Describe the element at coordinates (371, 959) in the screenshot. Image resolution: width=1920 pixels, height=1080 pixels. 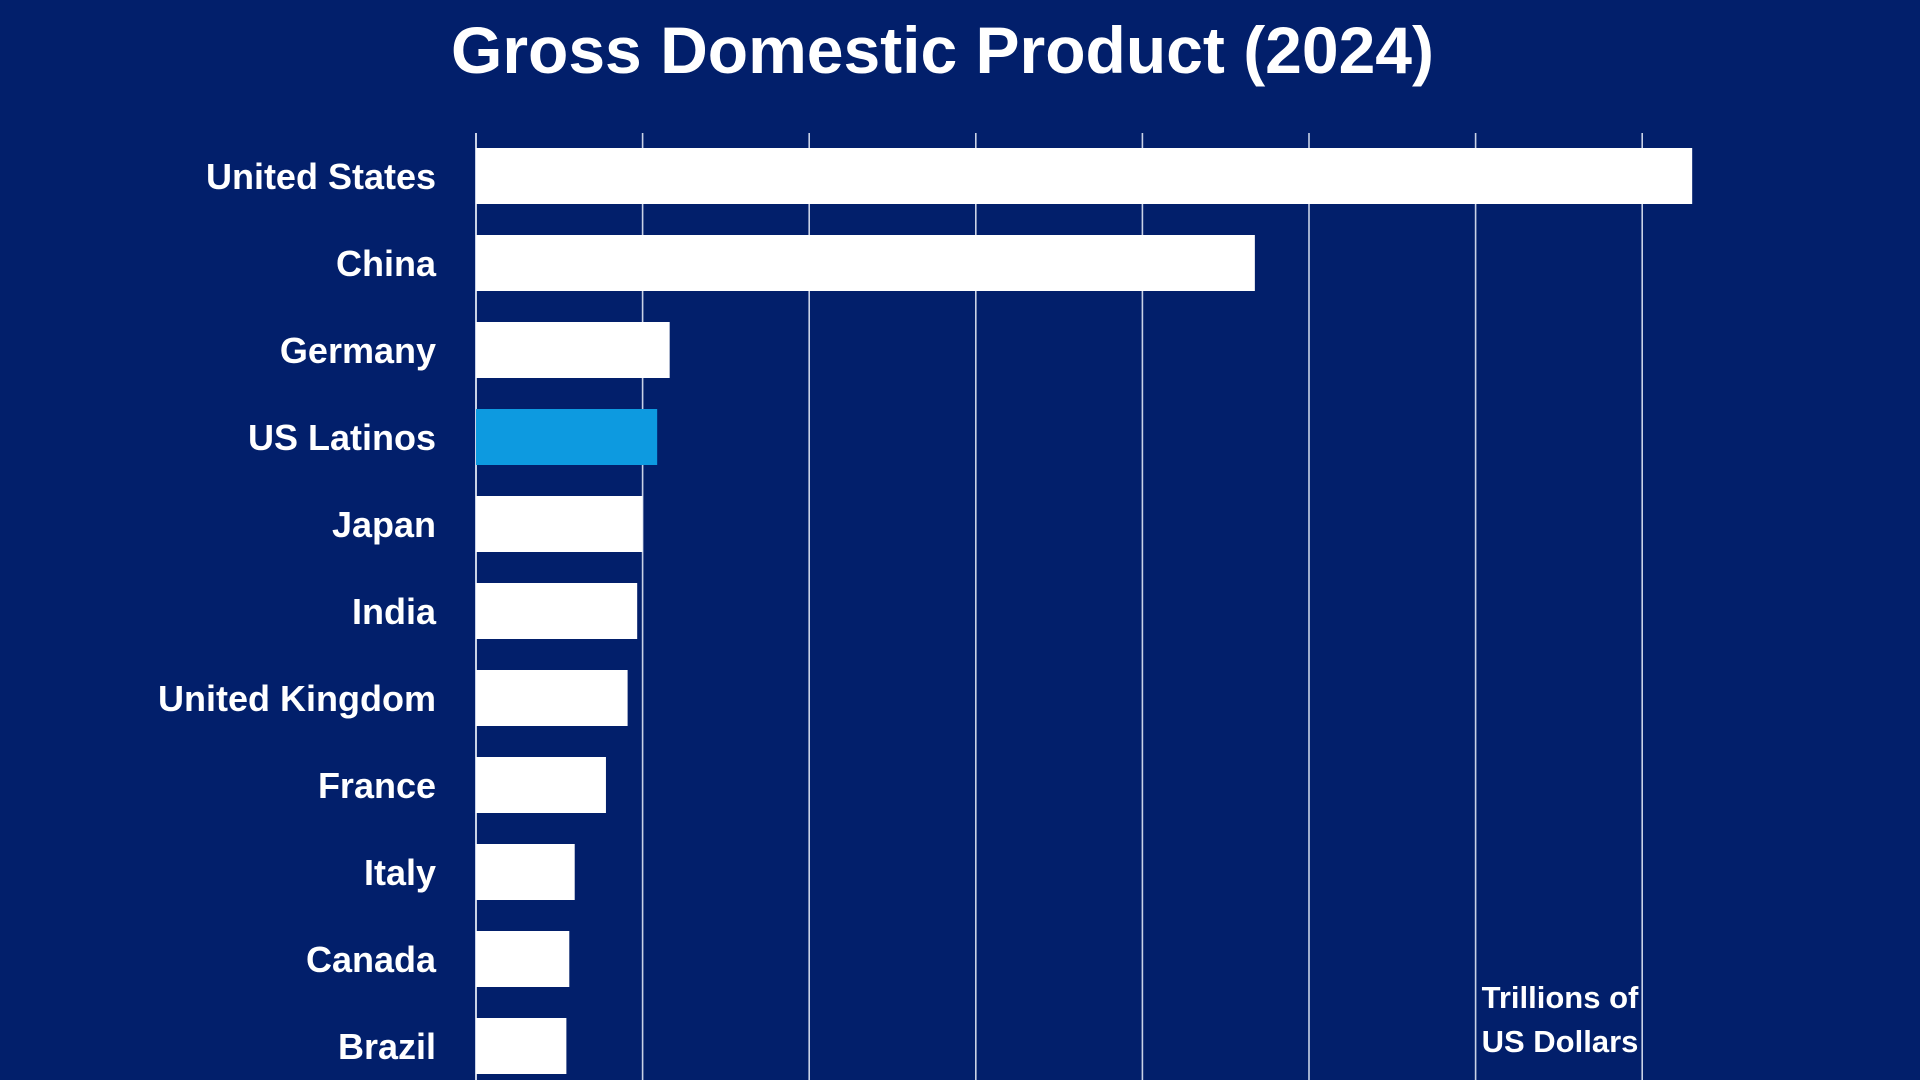
I see `category-label: Canada` at that location.